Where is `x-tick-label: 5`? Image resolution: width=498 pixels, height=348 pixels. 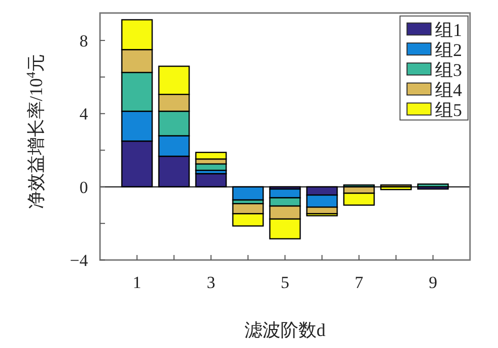 x-tick-label: 5 is located at coordinates (285, 282).